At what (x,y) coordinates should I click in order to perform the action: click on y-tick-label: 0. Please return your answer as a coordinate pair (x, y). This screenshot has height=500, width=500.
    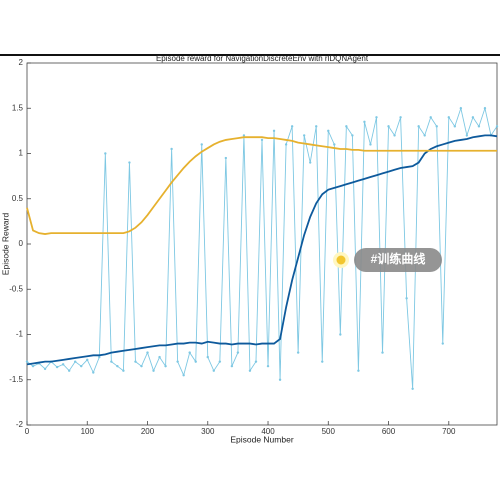
    Looking at the image, I should click on (21, 243).